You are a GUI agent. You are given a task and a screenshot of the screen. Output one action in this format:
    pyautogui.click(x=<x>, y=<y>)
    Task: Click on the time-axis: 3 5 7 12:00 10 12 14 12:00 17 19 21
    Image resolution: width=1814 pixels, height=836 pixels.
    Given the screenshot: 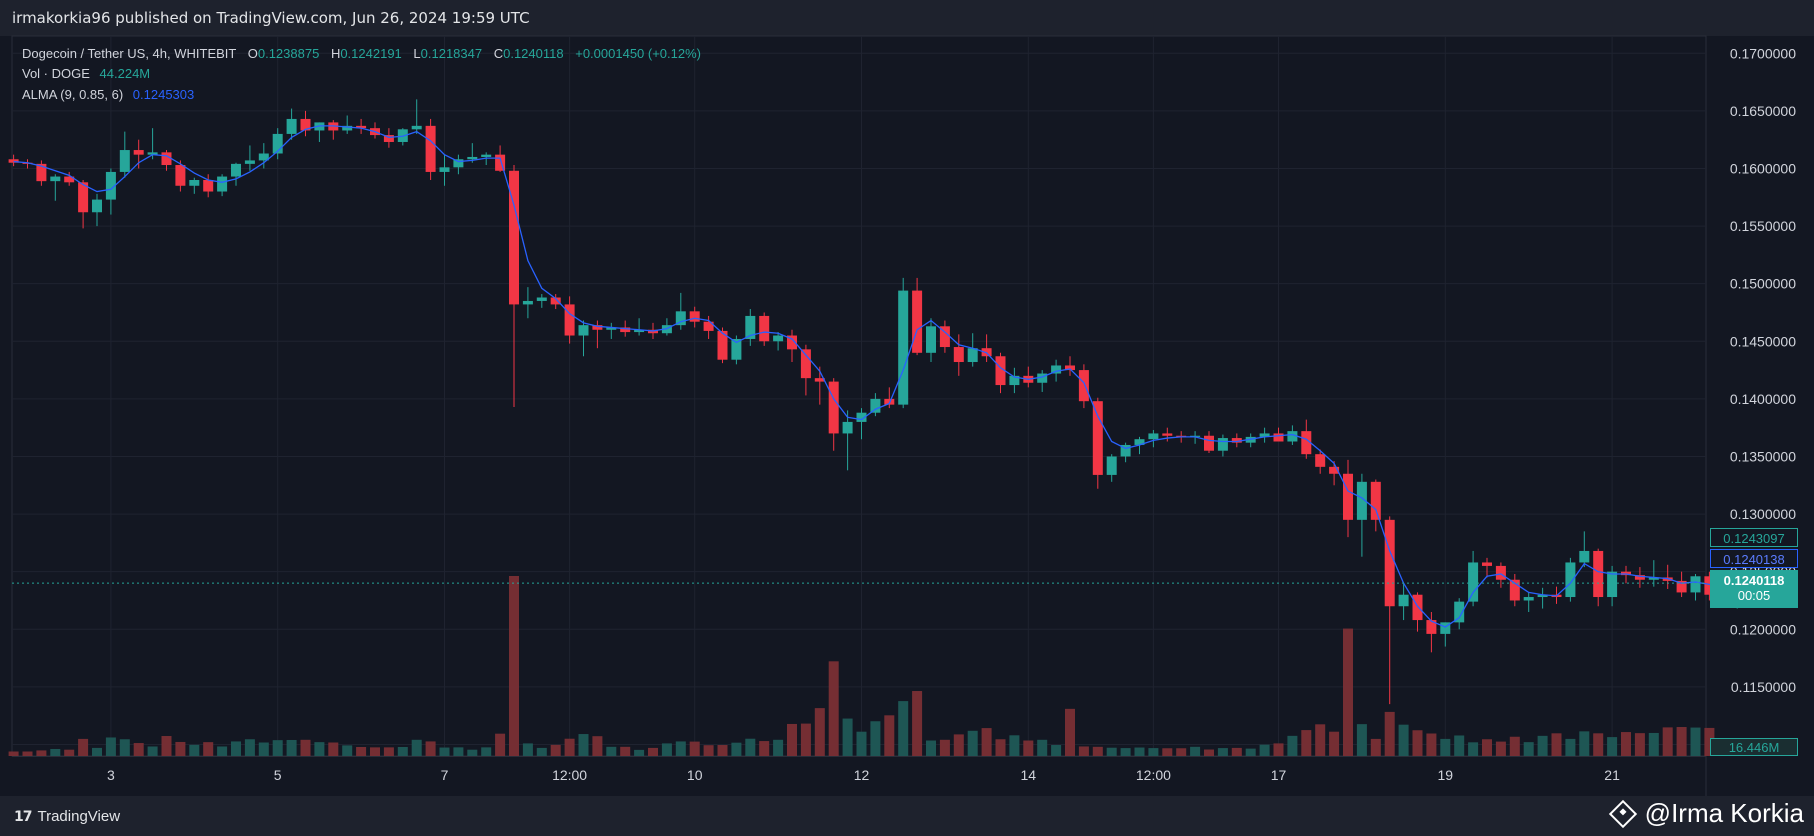 What is the action you would take?
    pyautogui.click(x=863, y=775)
    